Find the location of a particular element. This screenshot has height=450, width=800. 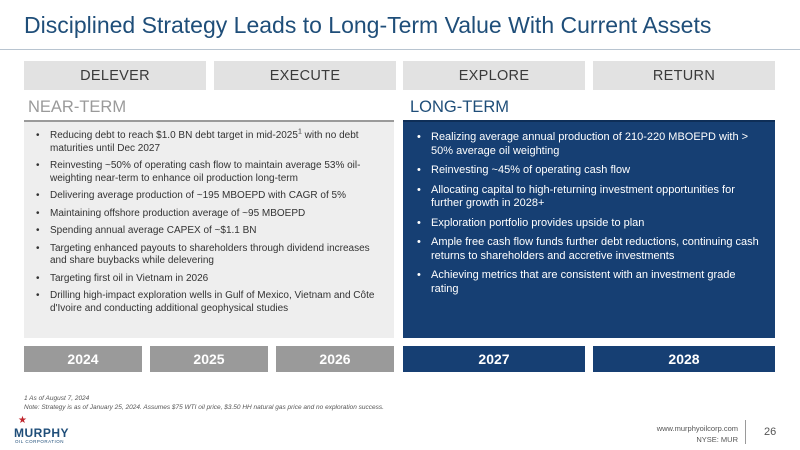

year-2024: 2024 is located at coordinates (83, 359).